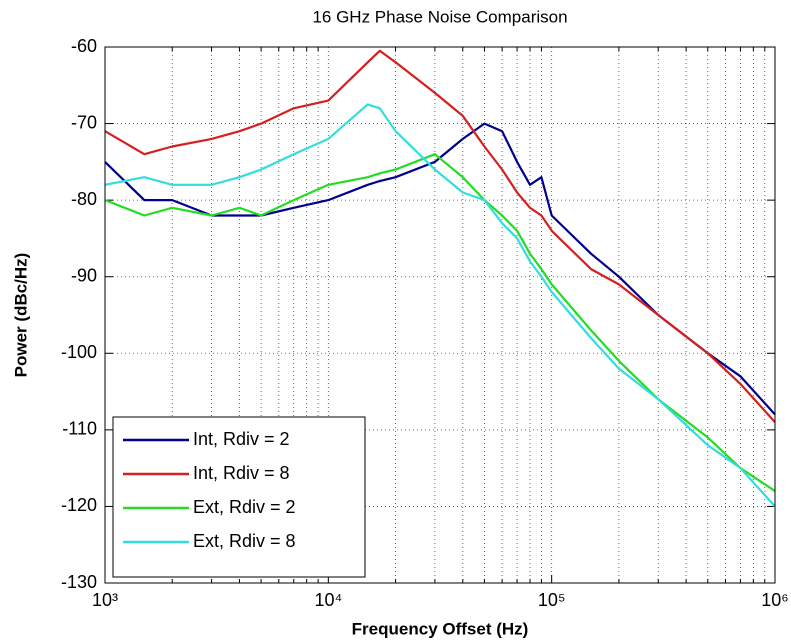  What do you see at coordinates (241, 439) in the screenshot?
I see `legend-label: Int, Rdiv = 2` at bounding box center [241, 439].